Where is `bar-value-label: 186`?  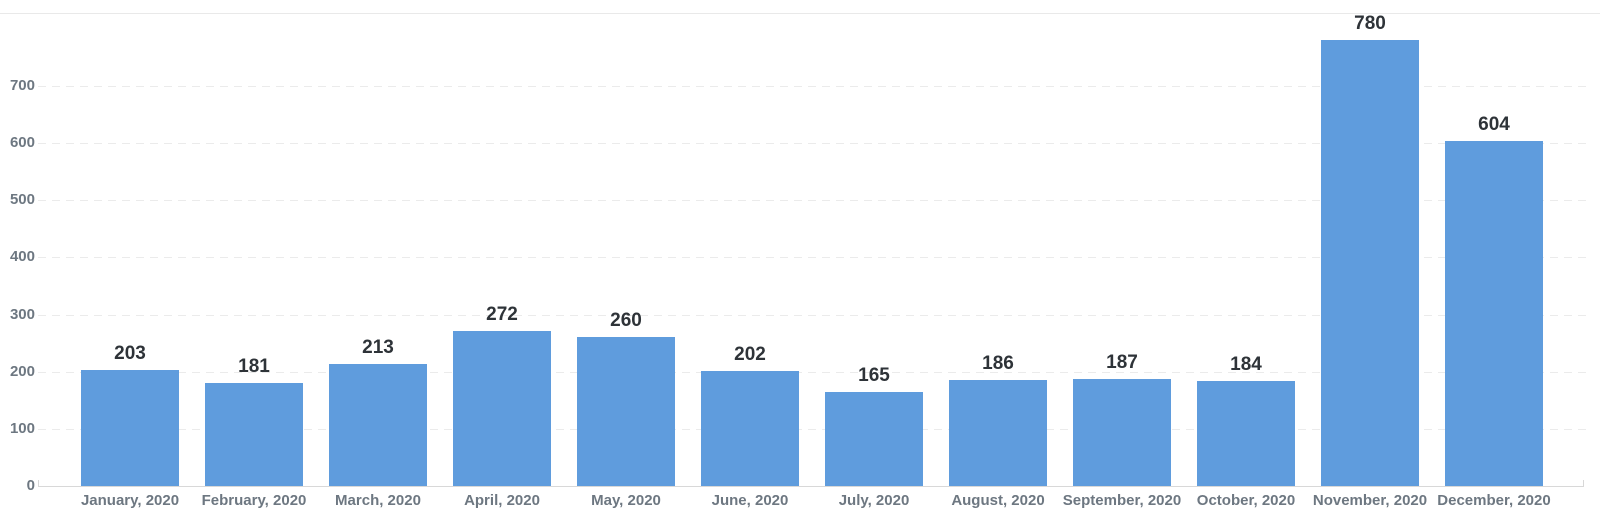 bar-value-label: 186 is located at coordinates (998, 363).